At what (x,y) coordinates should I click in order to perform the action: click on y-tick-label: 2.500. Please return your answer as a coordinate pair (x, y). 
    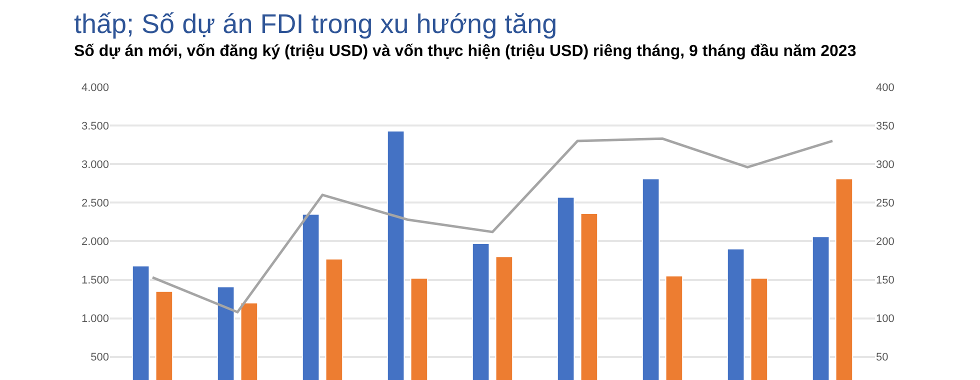
    Looking at the image, I should click on (95, 204).